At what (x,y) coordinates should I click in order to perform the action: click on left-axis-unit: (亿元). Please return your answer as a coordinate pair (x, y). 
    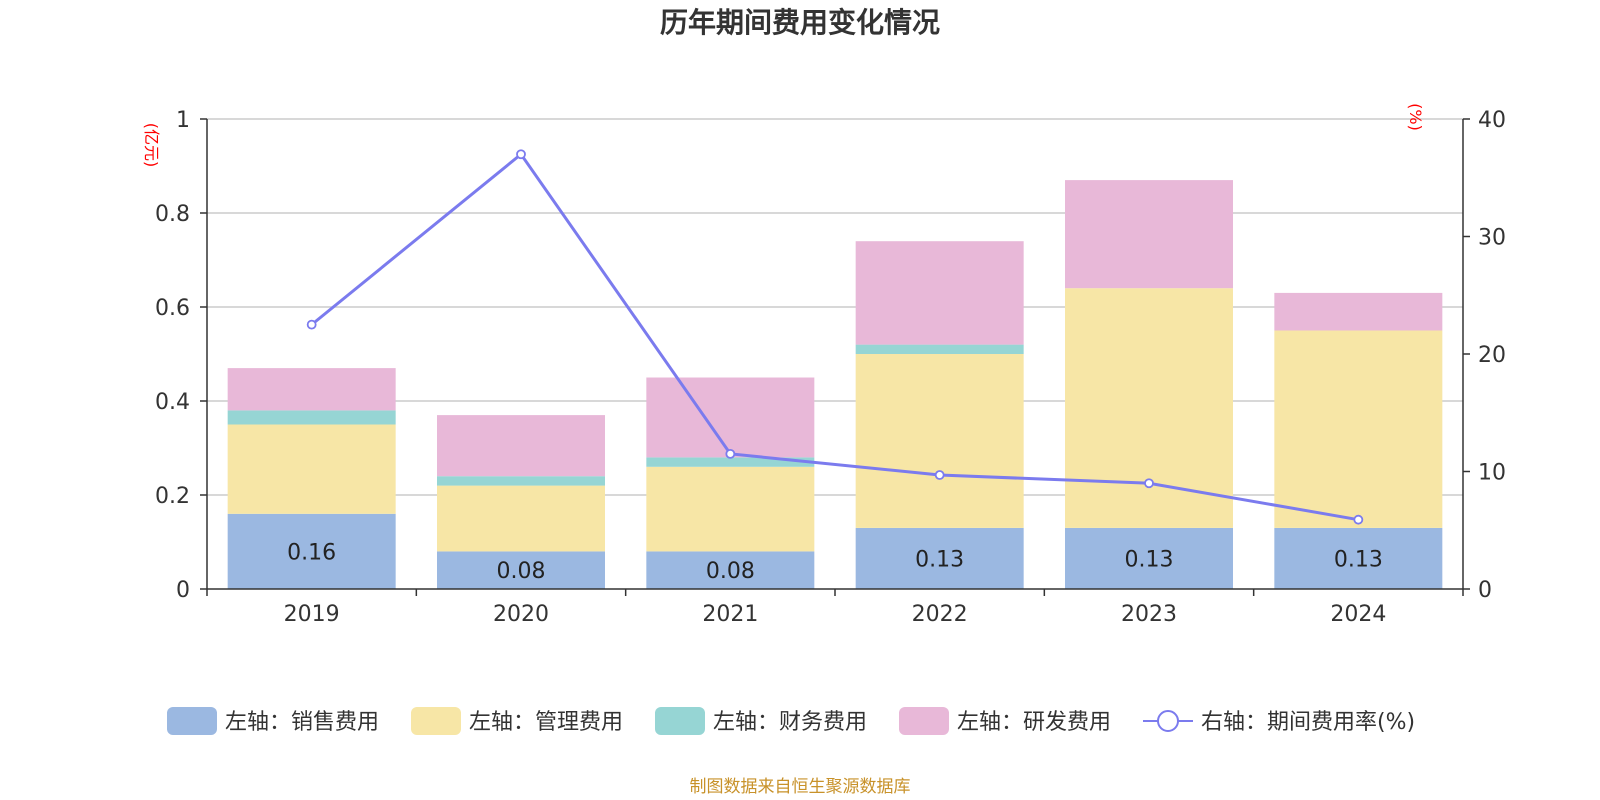
    Looking at the image, I should click on (151, 145).